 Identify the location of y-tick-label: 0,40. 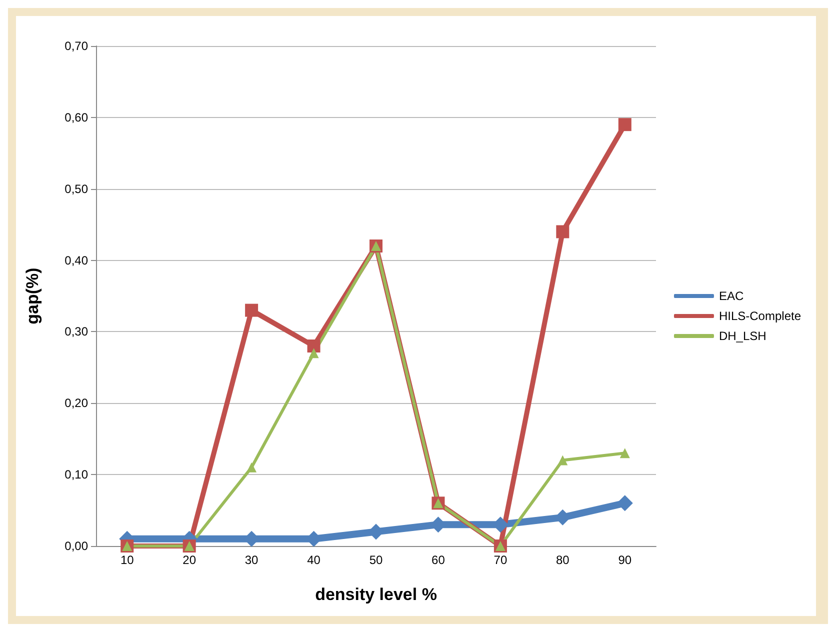
(76, 260).